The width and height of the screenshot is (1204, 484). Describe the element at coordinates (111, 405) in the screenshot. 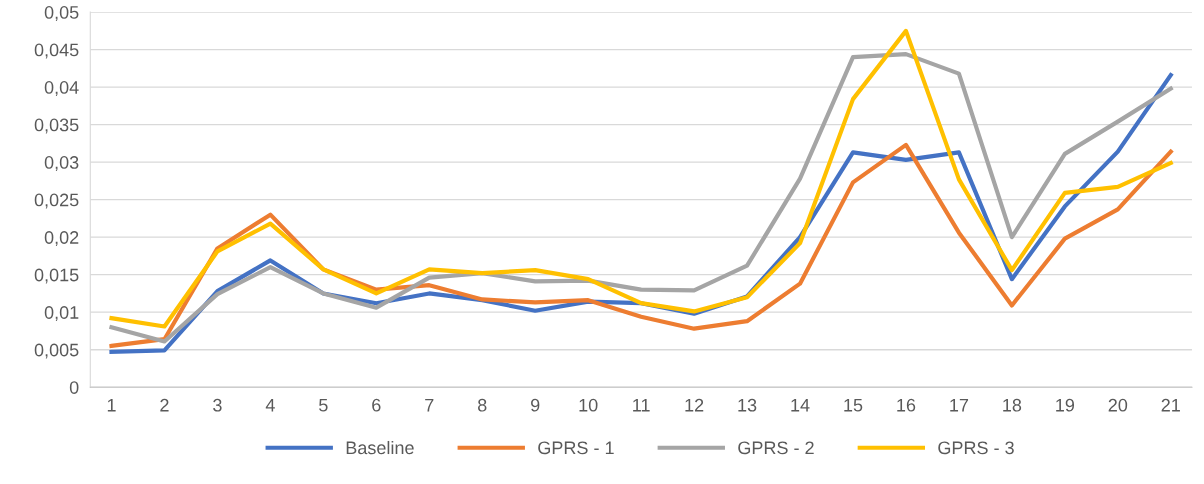

I see `x-tick-label: 1` at that location.